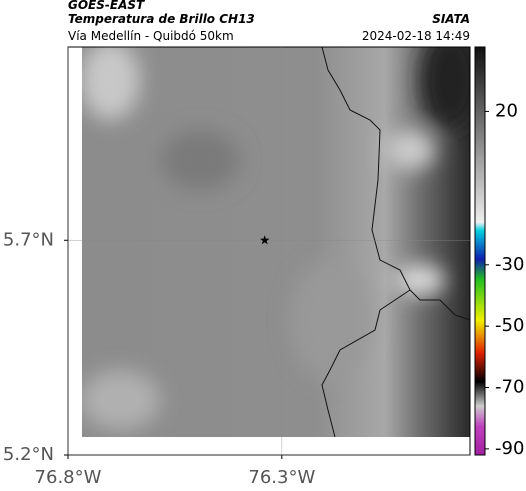 Image resolution: width=526 pixels, height=491 pixels. I want to click on colorbar-tick-label: 20, so click(506, 110).